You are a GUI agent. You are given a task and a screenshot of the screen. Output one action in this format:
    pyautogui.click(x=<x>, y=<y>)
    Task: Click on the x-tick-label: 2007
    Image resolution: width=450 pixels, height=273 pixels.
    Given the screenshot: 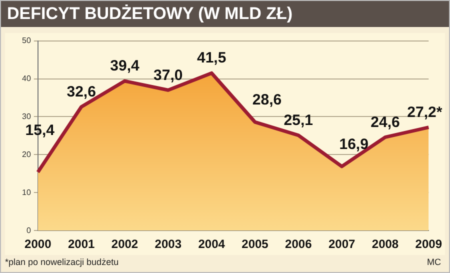 What is the action you would take?
    pyautogui.click(x=342, y=244)
    